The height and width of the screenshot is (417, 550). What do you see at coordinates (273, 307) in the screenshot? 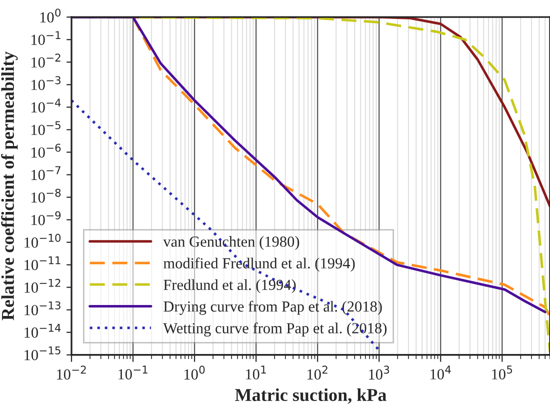
I see `legend-label: Drying curve from Pap et al. (2018)` at bounding box center [273, 307].